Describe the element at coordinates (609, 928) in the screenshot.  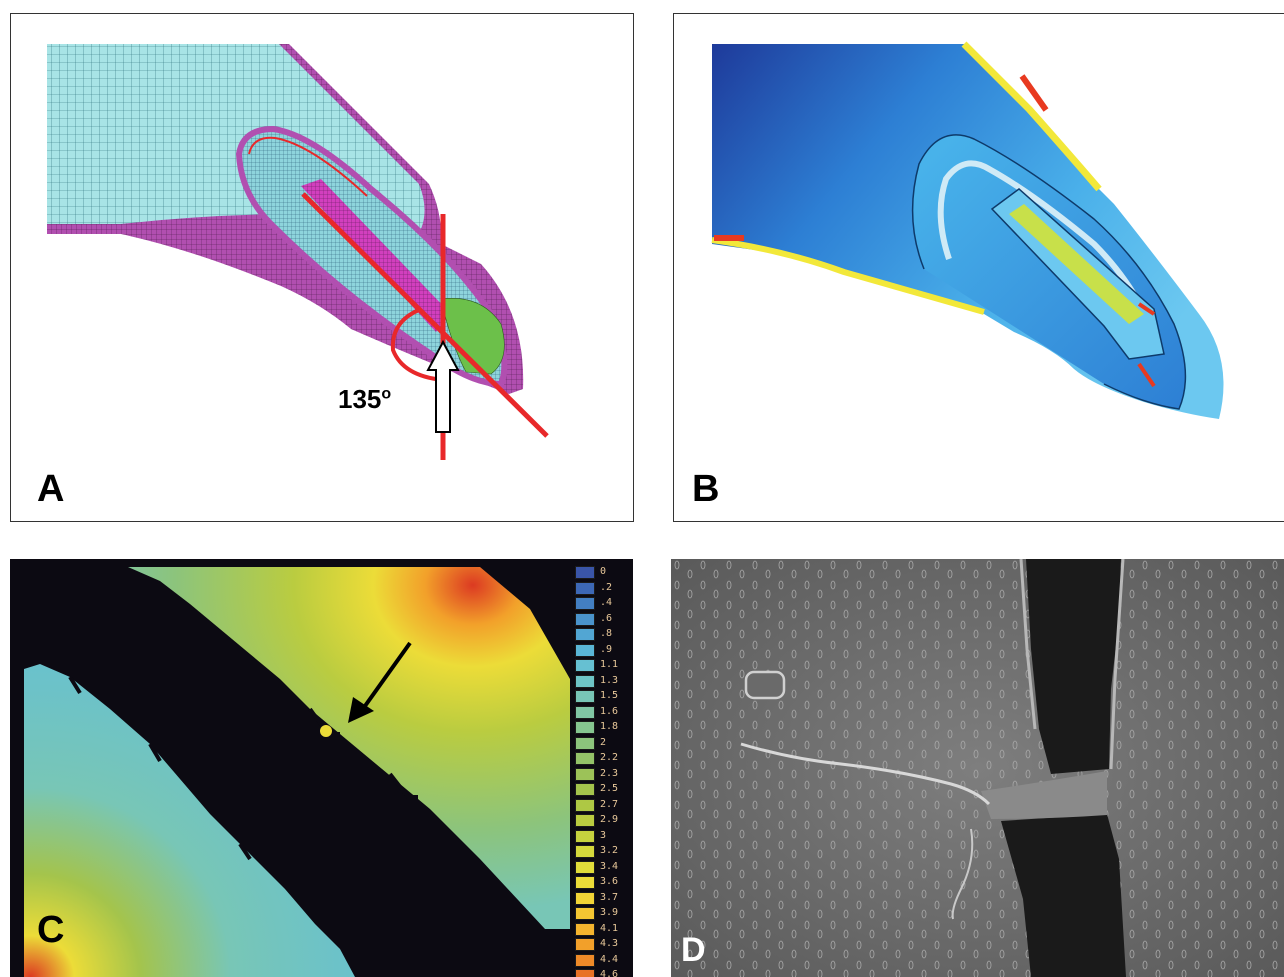
I see `legend-label: 4.1` at that location.